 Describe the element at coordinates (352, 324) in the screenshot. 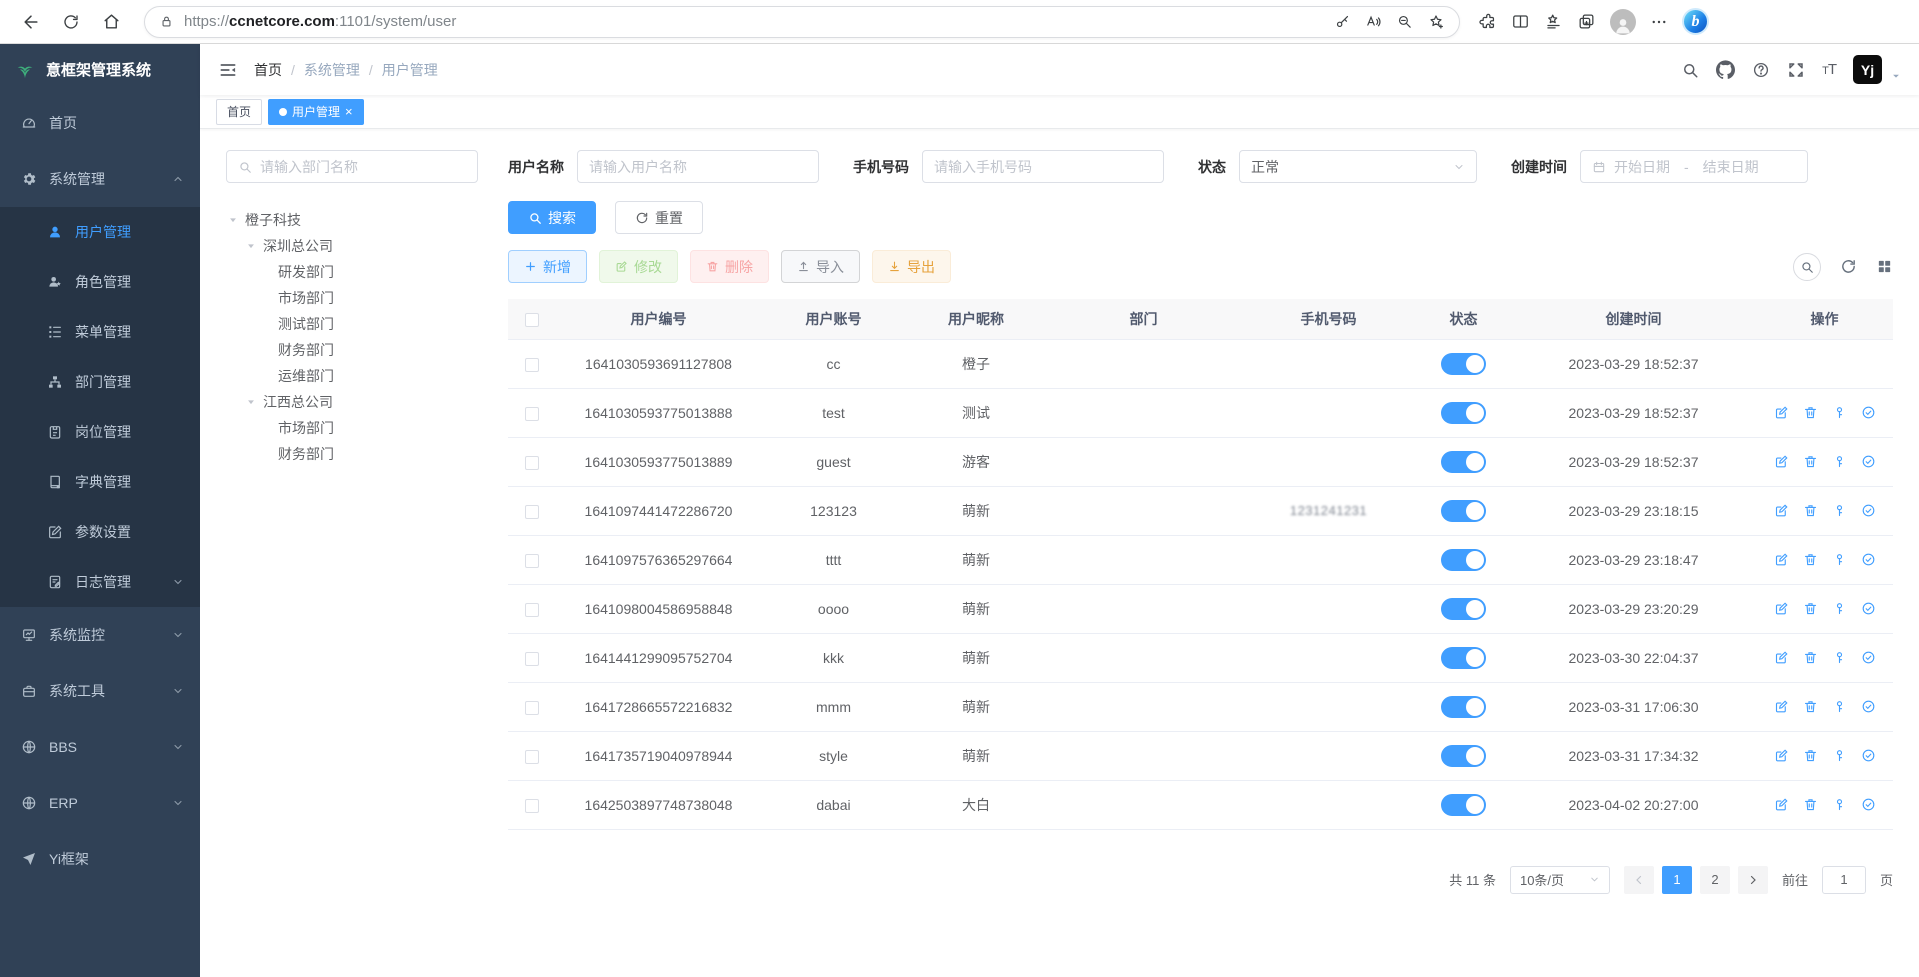

I see `tree-node: 测试部门` at that location.